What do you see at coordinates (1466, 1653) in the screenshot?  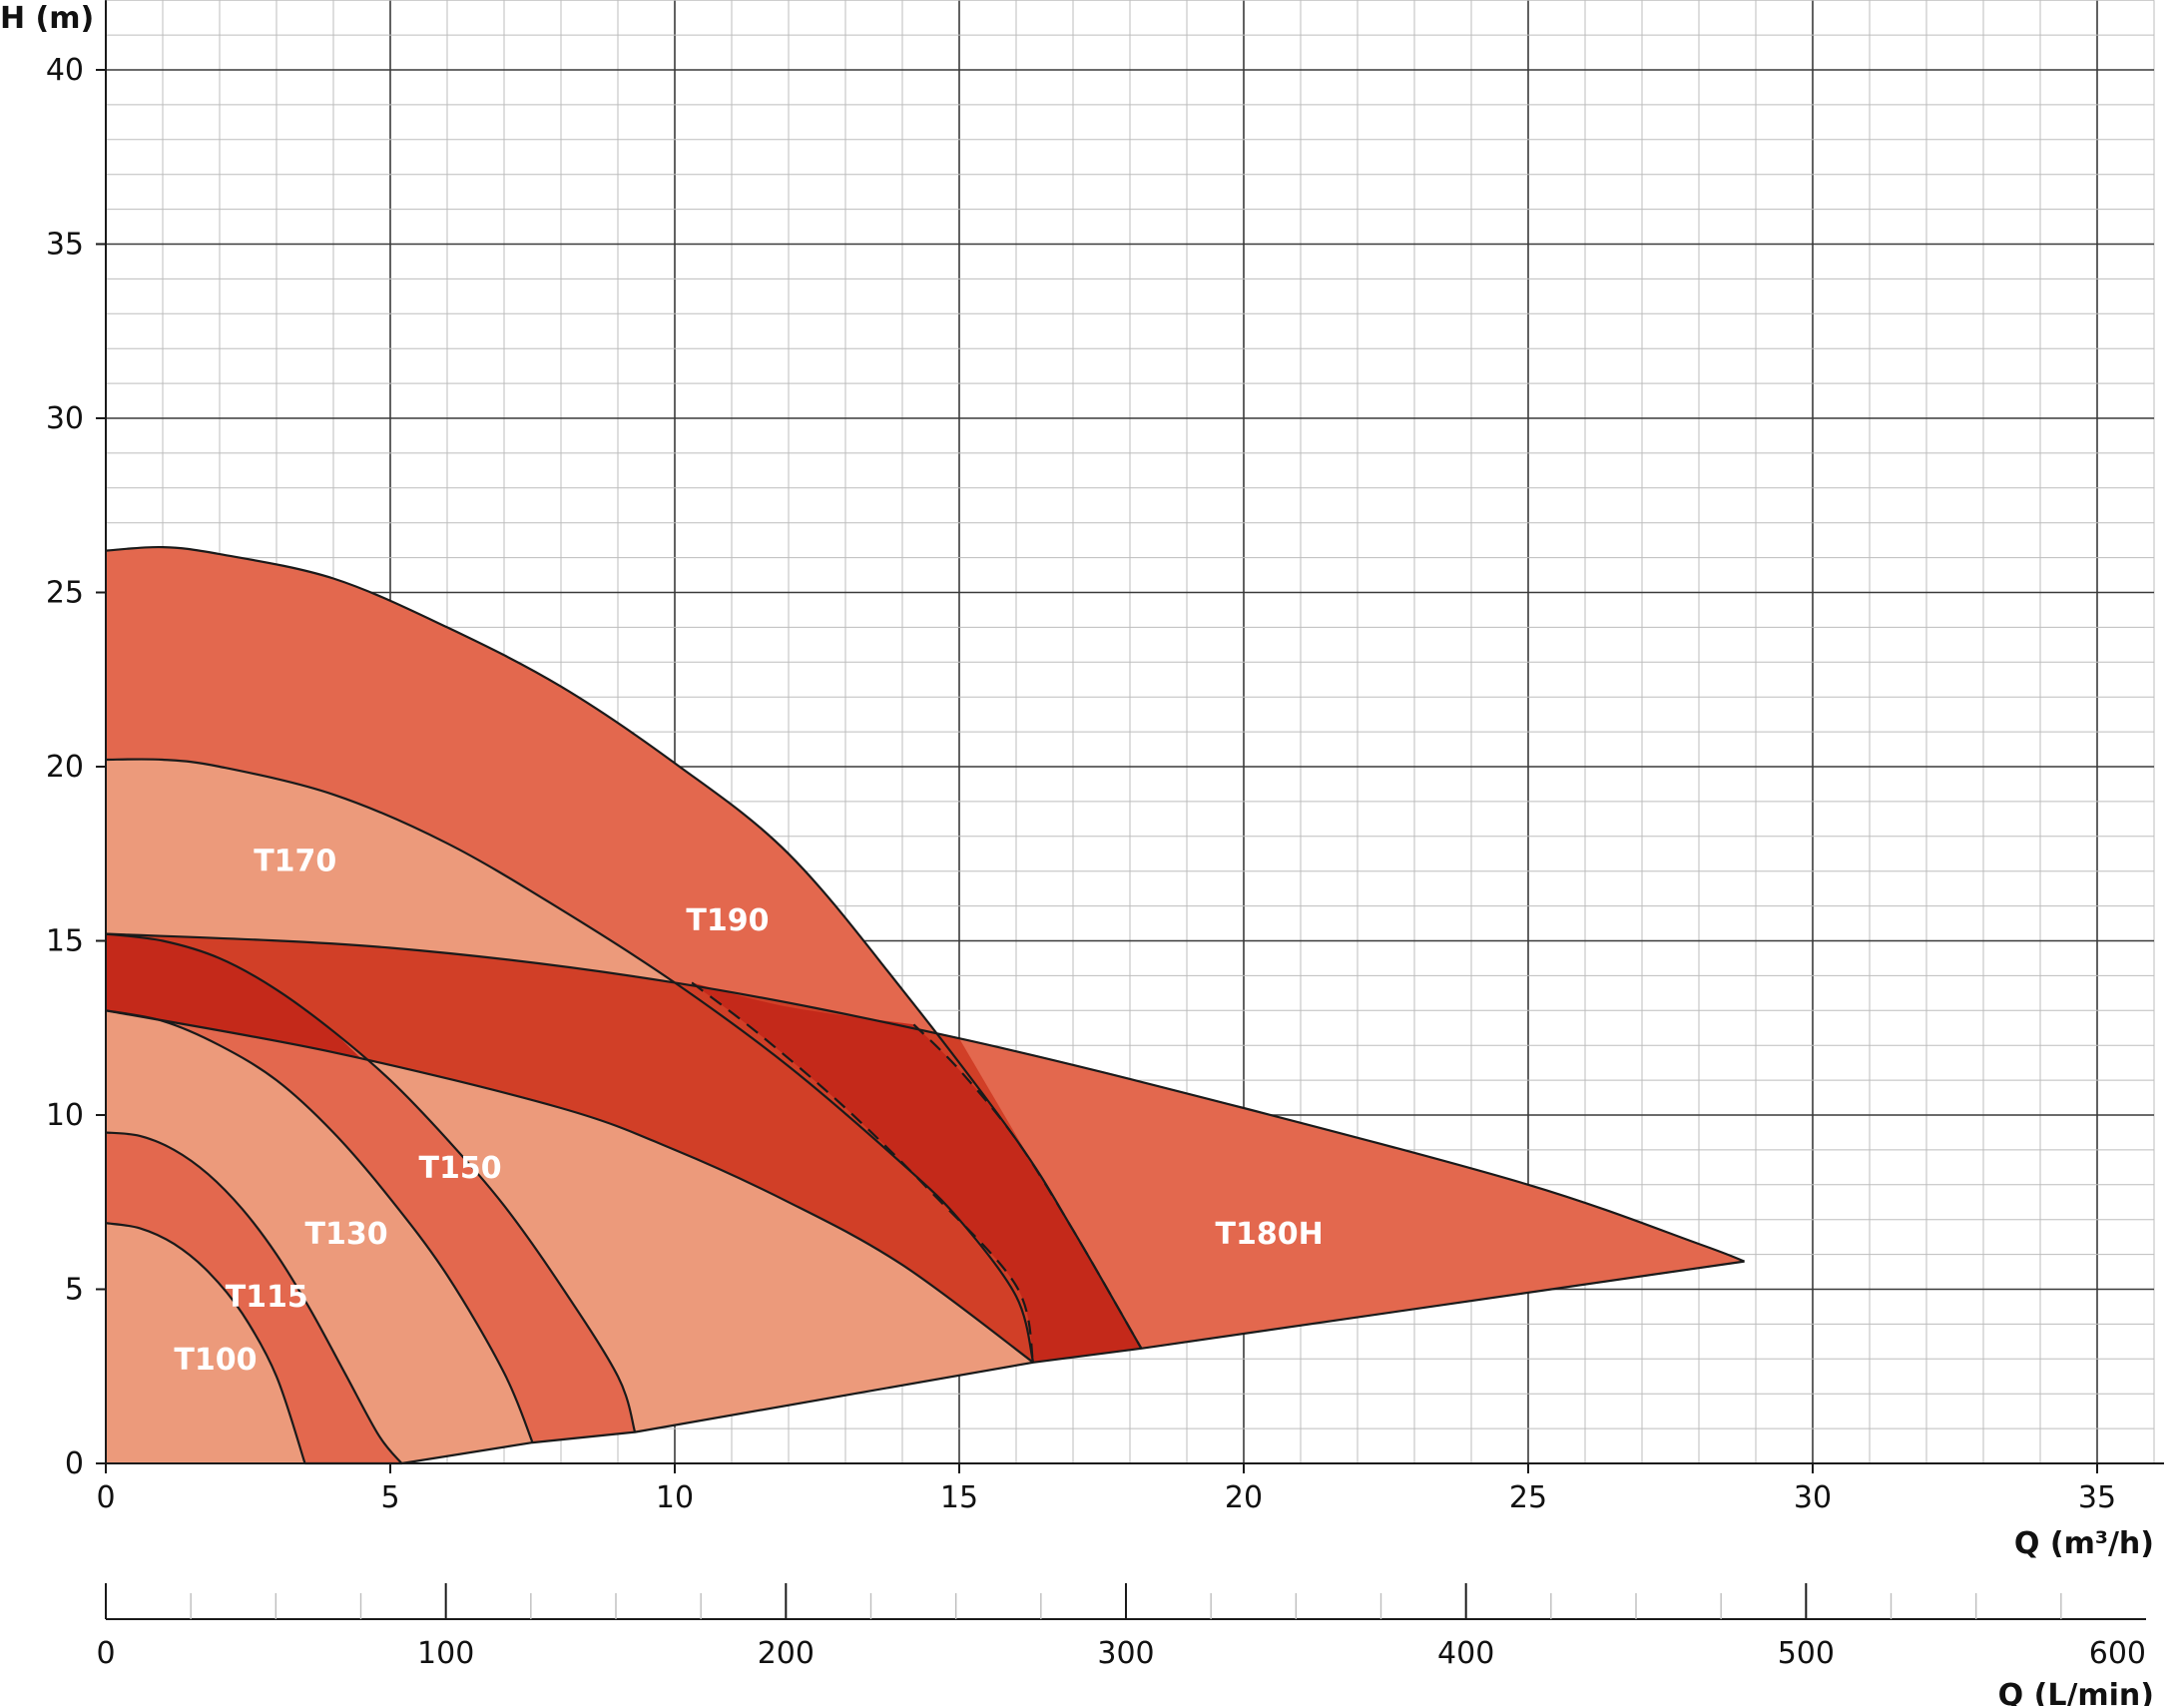 I see `secondary-x-tick-label: 400` at bounding box center [1466, 1653].